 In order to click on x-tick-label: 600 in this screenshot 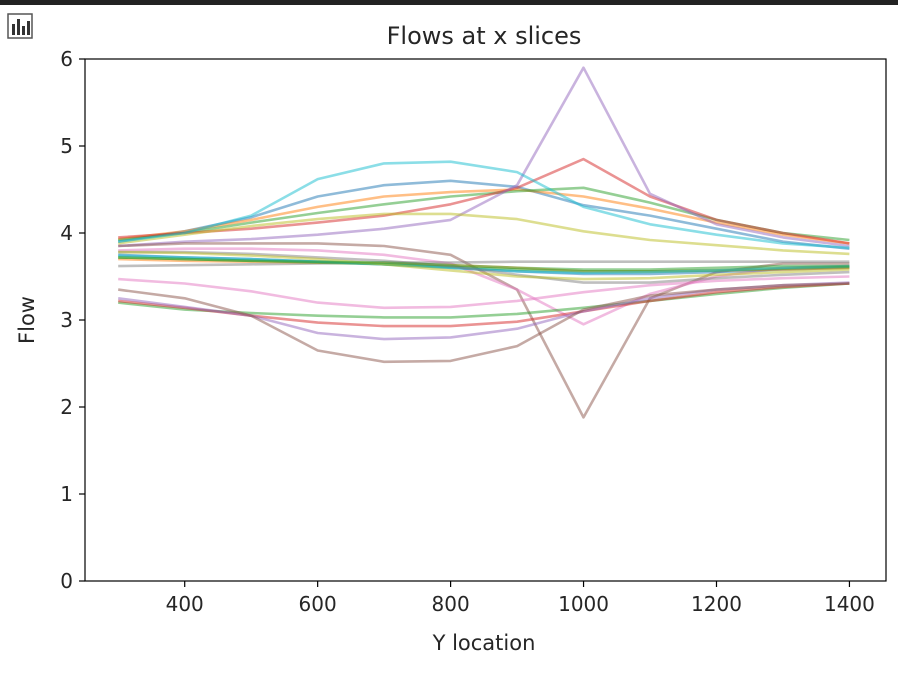, I will do `click(318, 604)`.